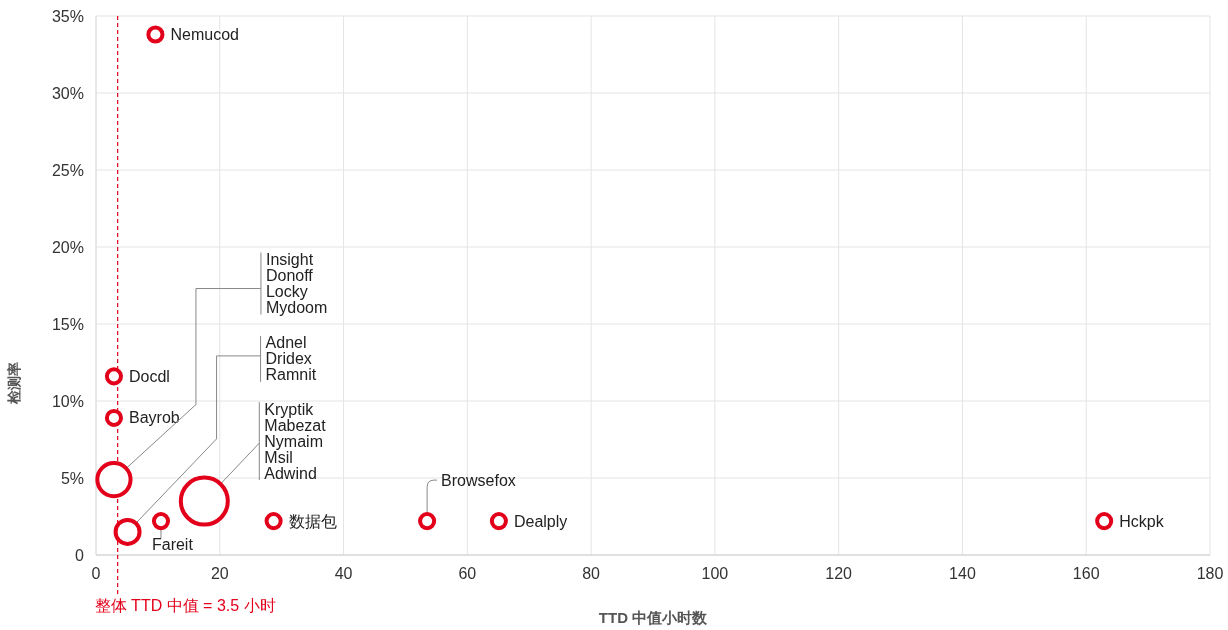 This screenshot has height=630, width=1228. What do you see at coordinates (154, 418) in the screenshot?
I see `annotation: Bayrob` at bounding box center [154, 418].